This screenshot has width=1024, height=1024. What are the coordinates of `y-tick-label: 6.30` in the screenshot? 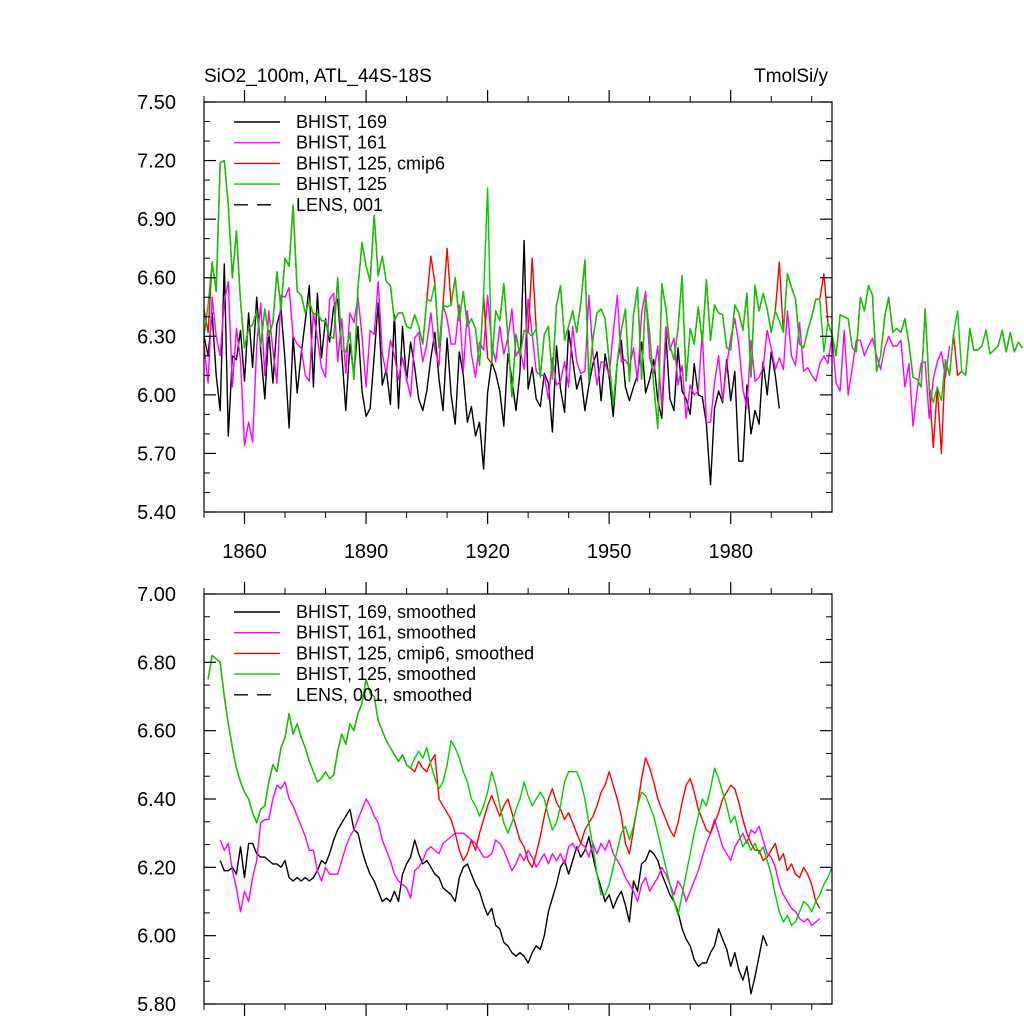 It's located at (156, 337).